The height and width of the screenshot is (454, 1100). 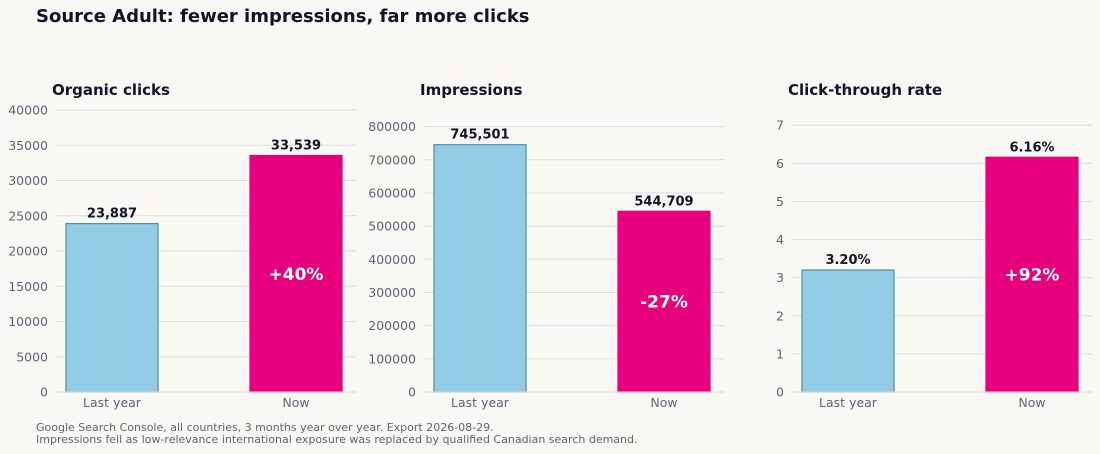 What do you see at coordinates (392, 226) in the screenshot?
I see `chart2-ytick-label-5: 500000` at bounding box center [392, 226].